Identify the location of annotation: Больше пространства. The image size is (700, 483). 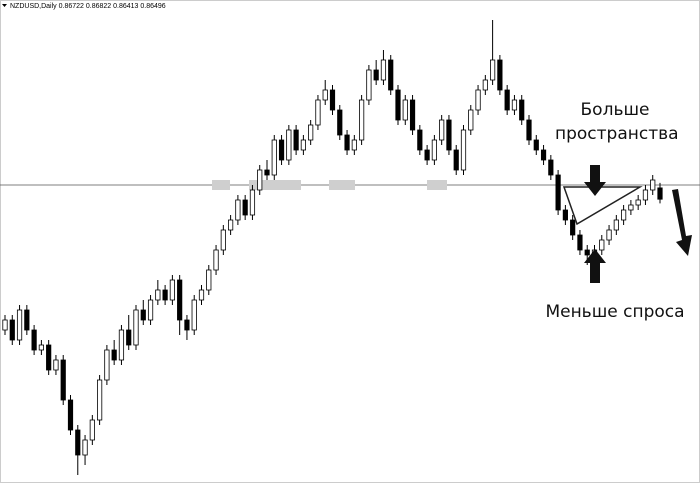
(617, 122).